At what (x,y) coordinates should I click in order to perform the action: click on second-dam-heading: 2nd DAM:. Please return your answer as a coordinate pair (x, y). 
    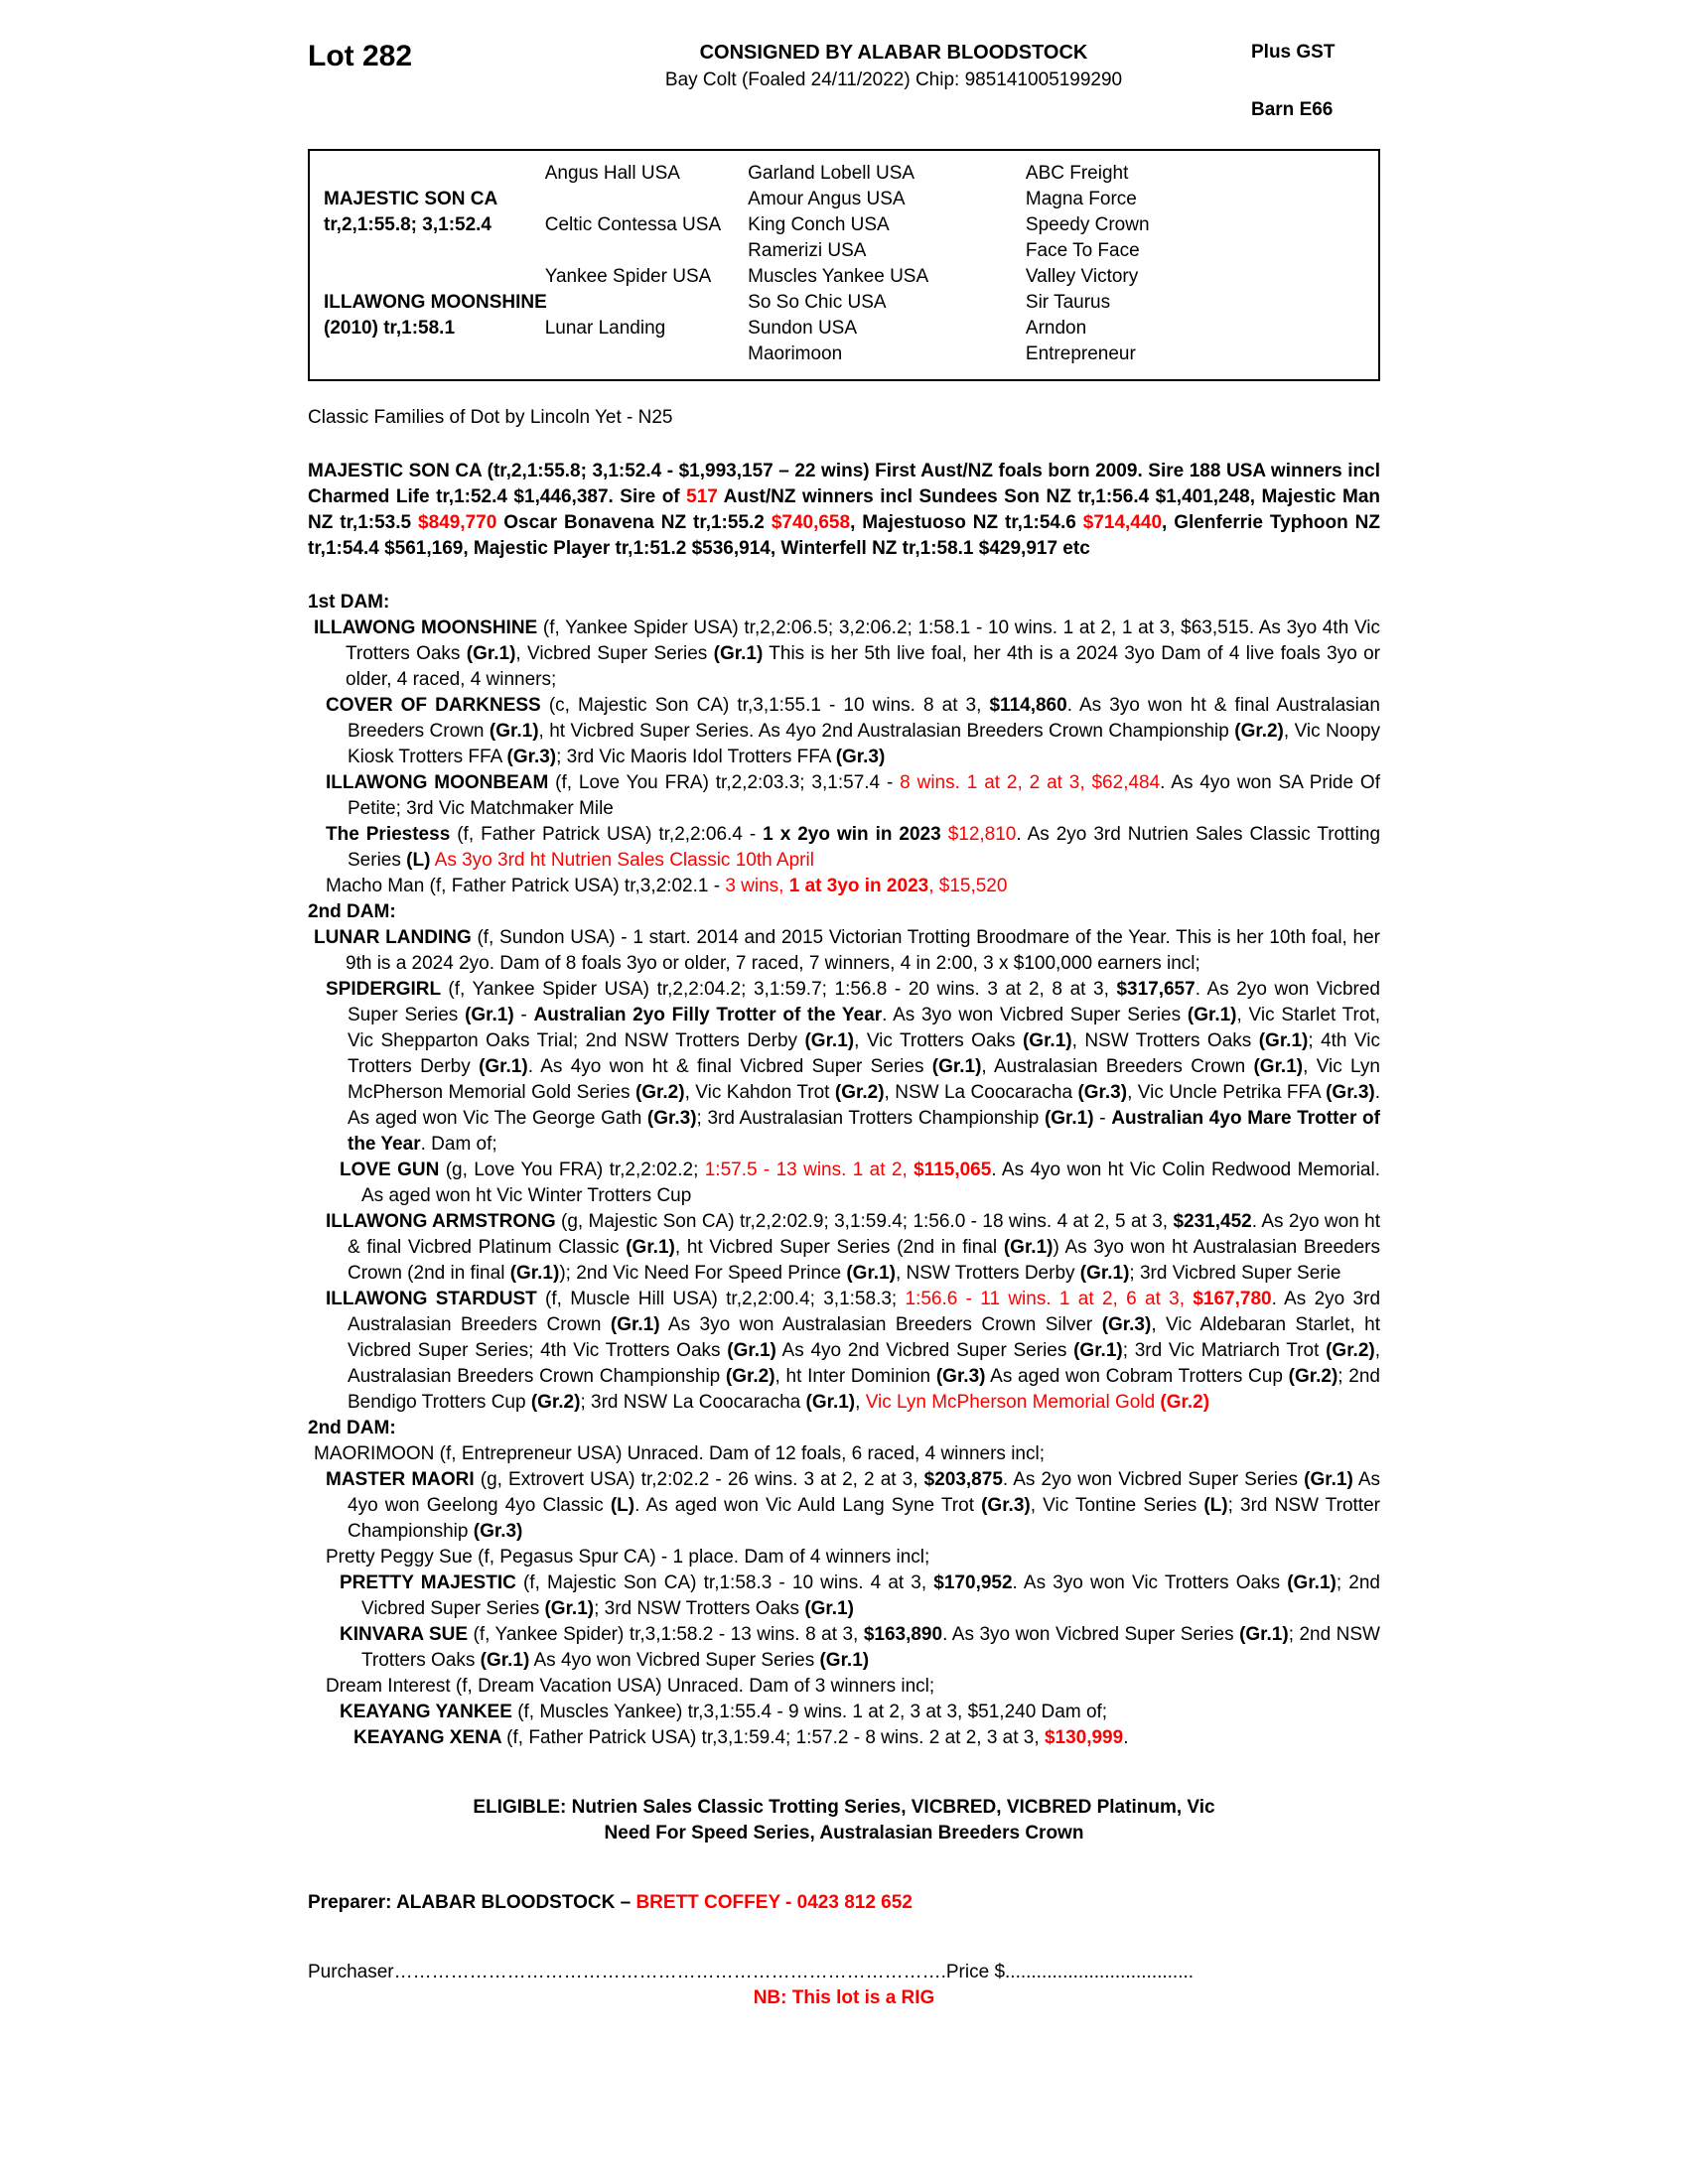
    Looking at the image, I should click on (844, 912).